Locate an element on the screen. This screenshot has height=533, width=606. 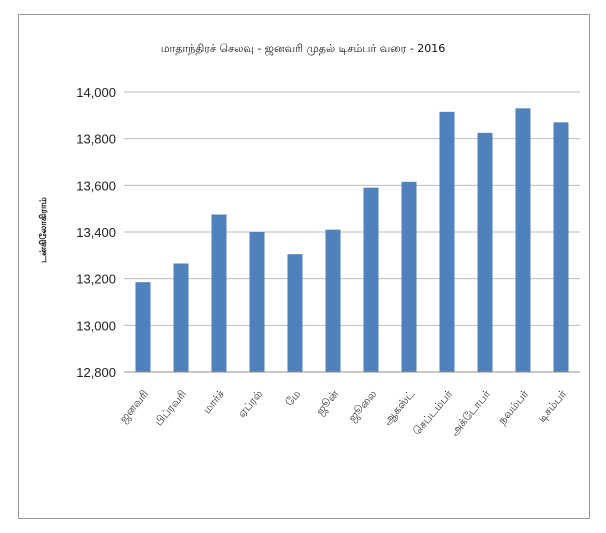
x-tick-label: மார்ச் is located at coordinates (213, 402).